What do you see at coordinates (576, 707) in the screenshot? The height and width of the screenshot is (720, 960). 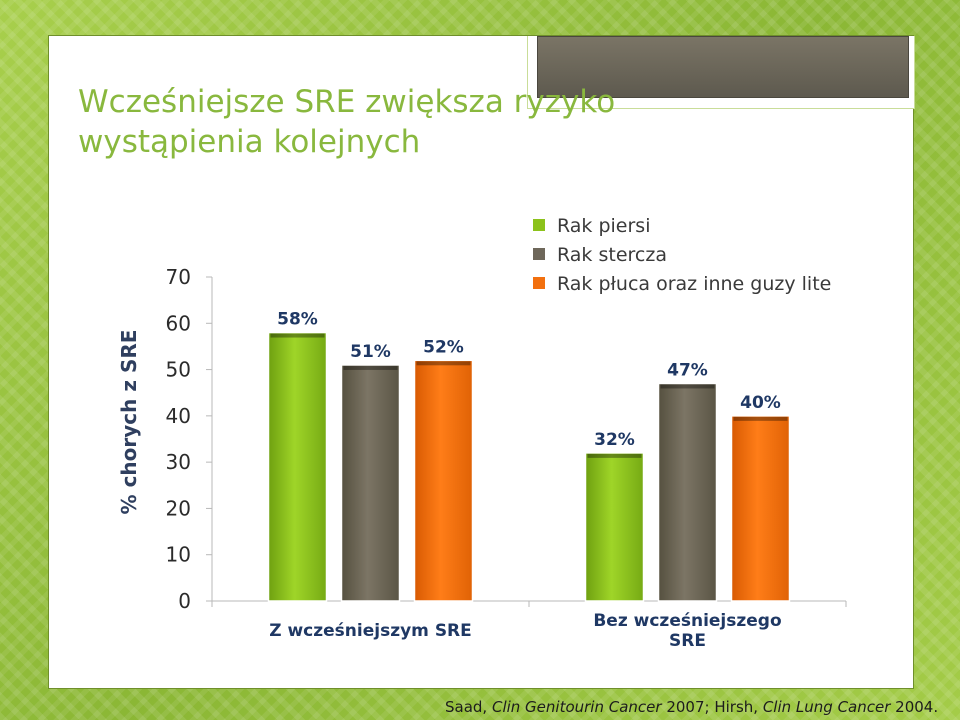 I see `citation-journal-1: Clin Genitourin Cancer` at bounding box center [576, 707].